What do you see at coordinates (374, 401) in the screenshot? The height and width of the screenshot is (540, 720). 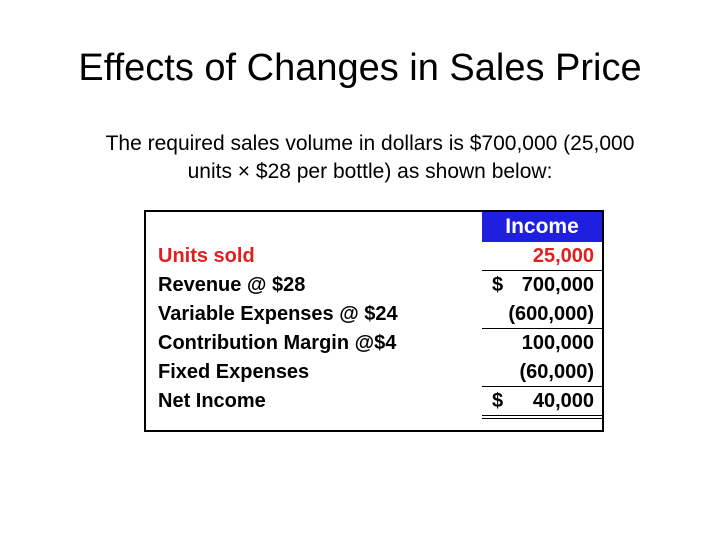 I see `table-row-net-income: Net Income $40,000` at bounding box center [374, 401].